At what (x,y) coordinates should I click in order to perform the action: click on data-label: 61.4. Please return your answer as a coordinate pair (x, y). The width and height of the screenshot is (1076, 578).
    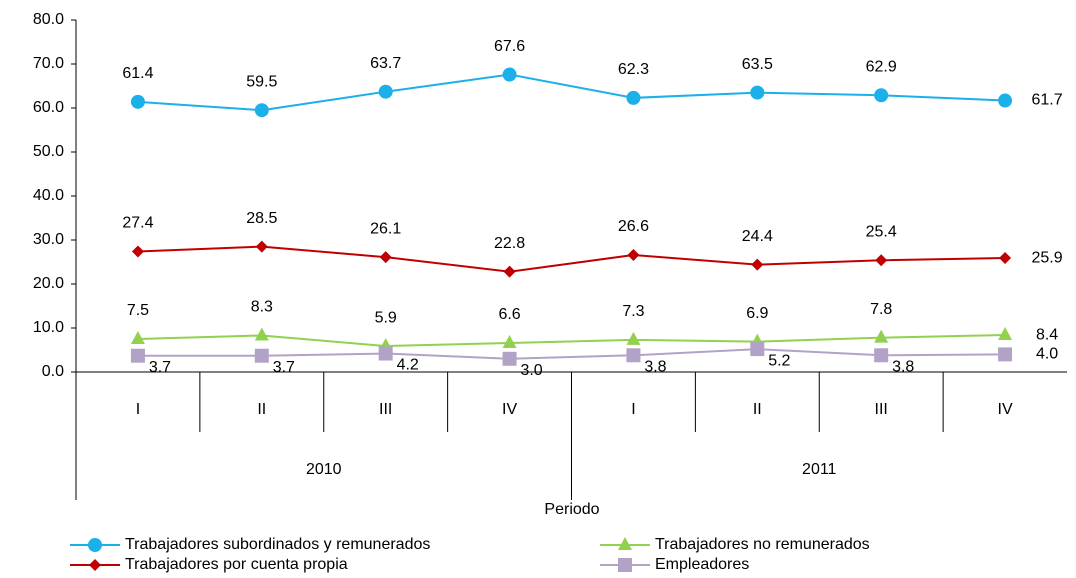
    Looking at the image, I should click on (137, 73).